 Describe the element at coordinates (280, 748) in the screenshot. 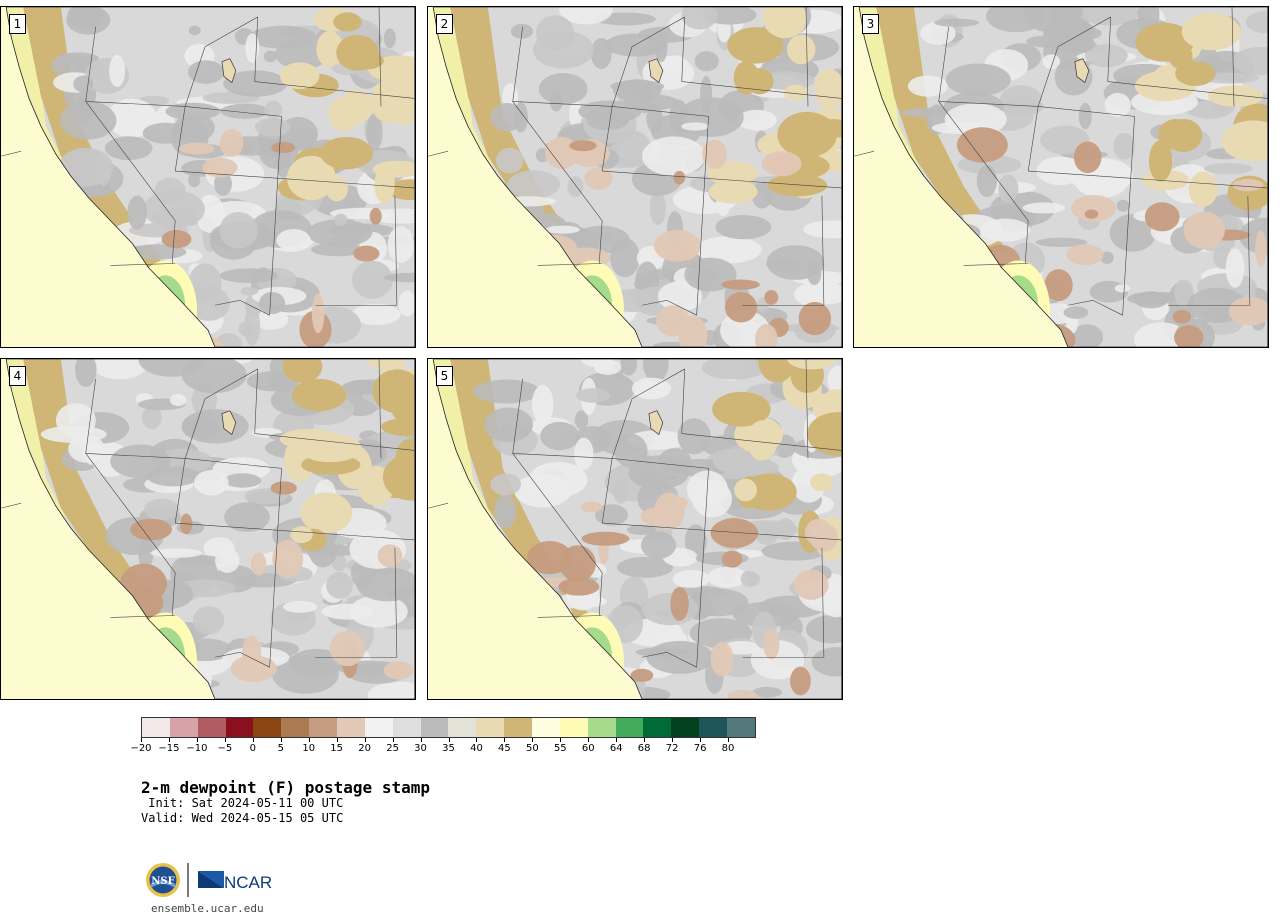

I see `colorbar-tick-label: 5` at that location.